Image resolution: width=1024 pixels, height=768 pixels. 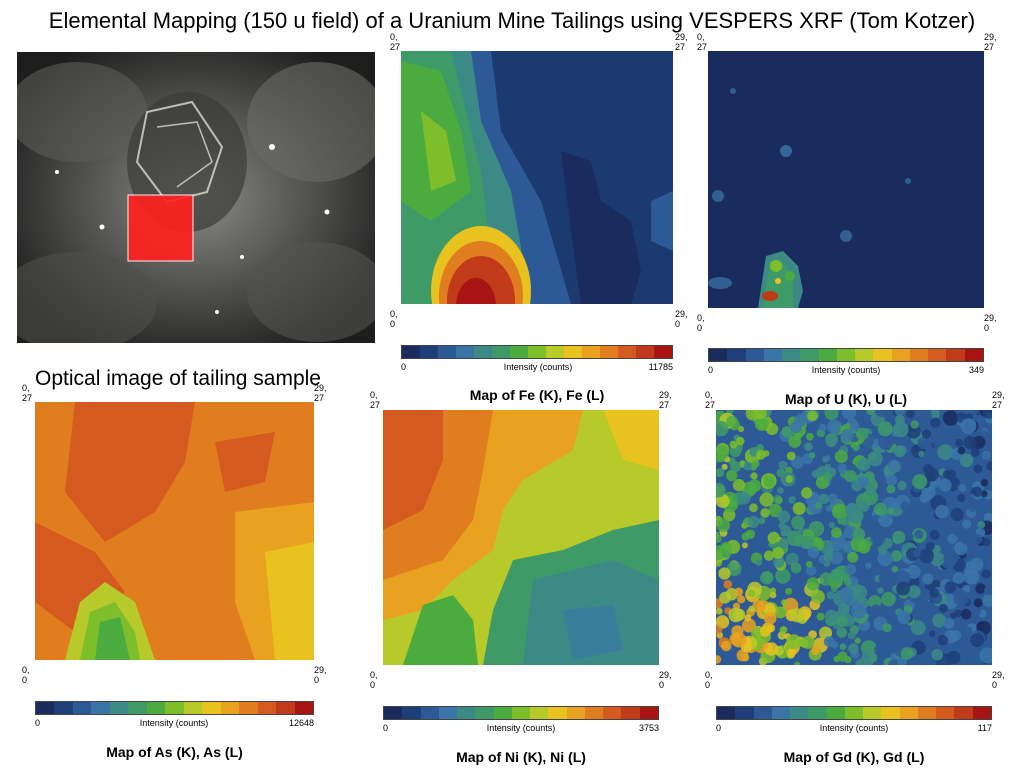 I want to click on u-colorbar-label: Intensity (counts), so click(x=846, y=370).